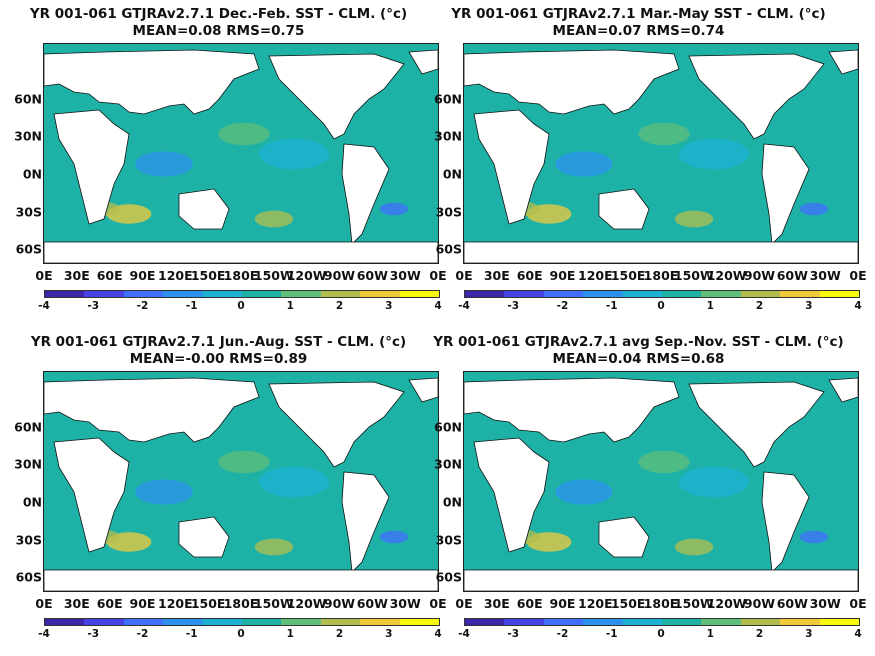 The width and height of the screenshot is (875, 656). What do you see at coordinates (28, 249) in the screenshot?
I see `latitude-label: 60S` at bounding box center [28, 249].